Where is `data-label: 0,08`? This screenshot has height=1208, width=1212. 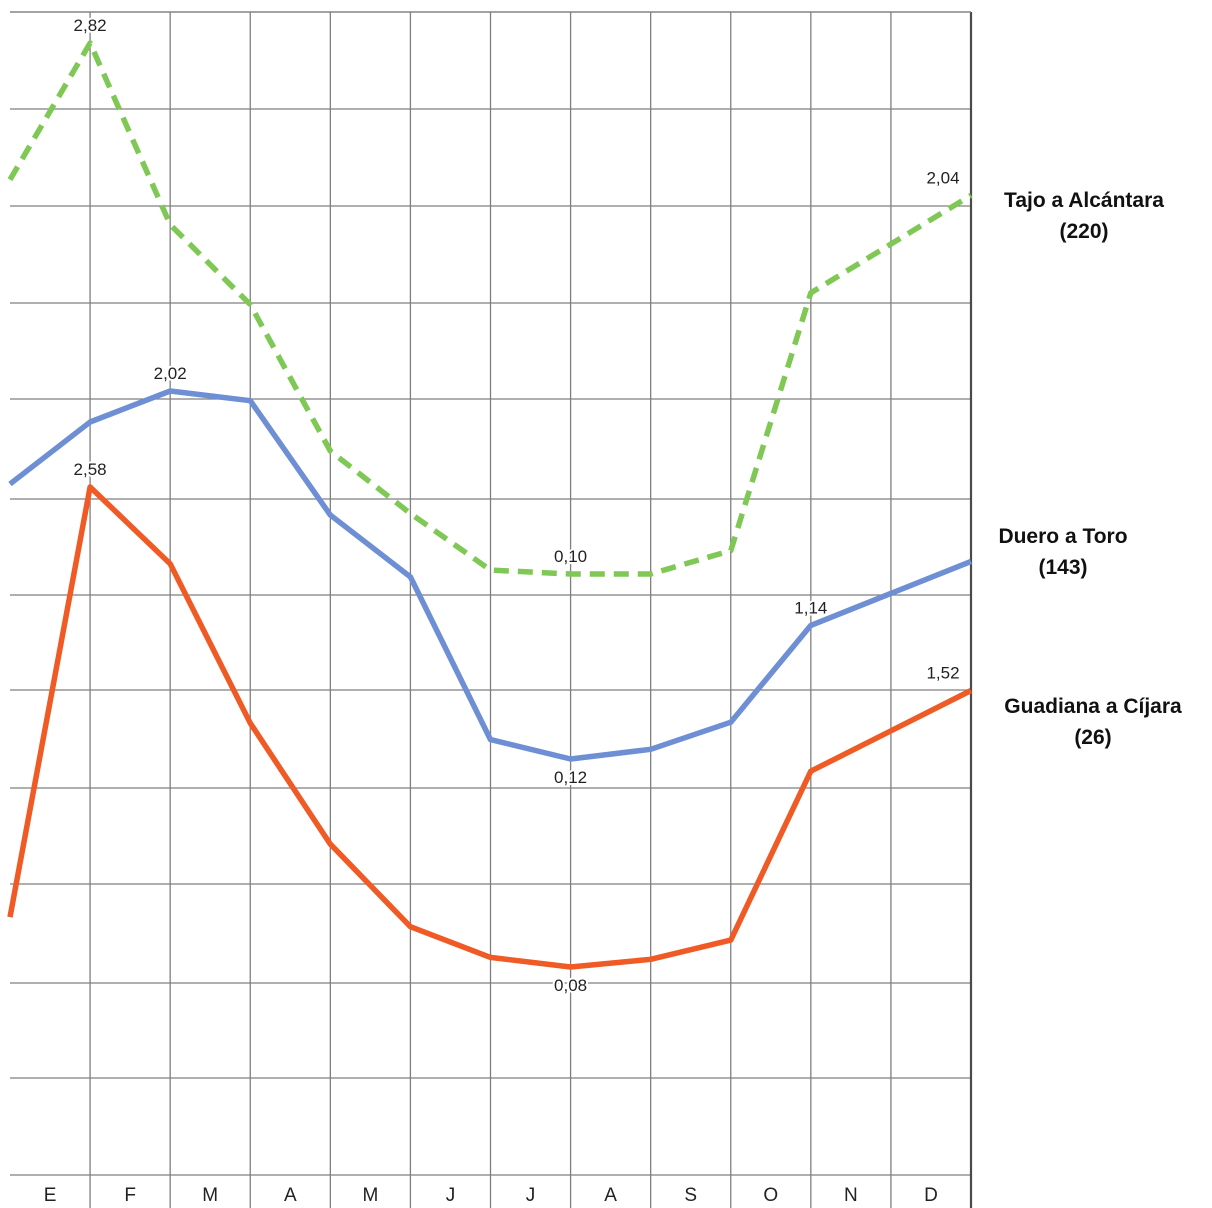 data-label: 0,08 is located at coordinates (570, 985).